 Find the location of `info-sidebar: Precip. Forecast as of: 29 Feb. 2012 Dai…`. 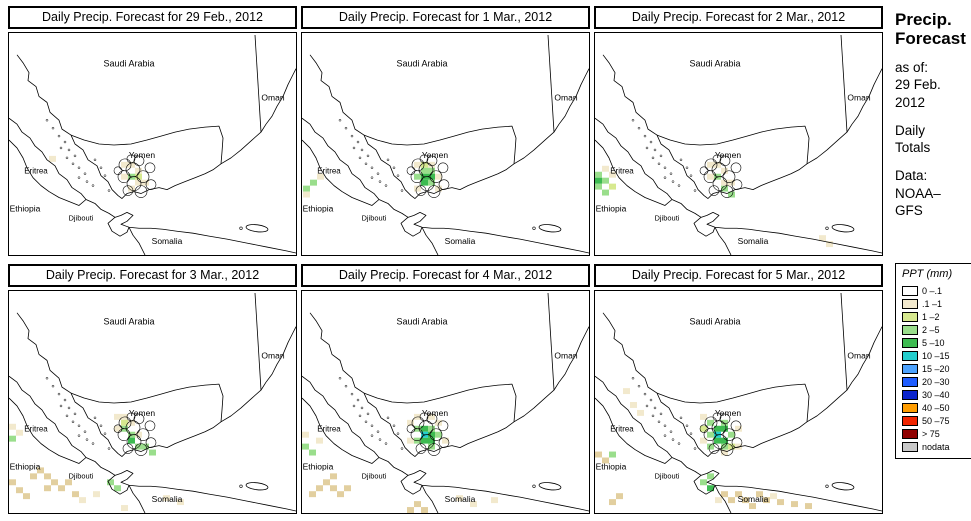

info-sidebar: Precip. Forecast as of: 29 Feb. 2012 Dai… is located at coordinates (929, 260).